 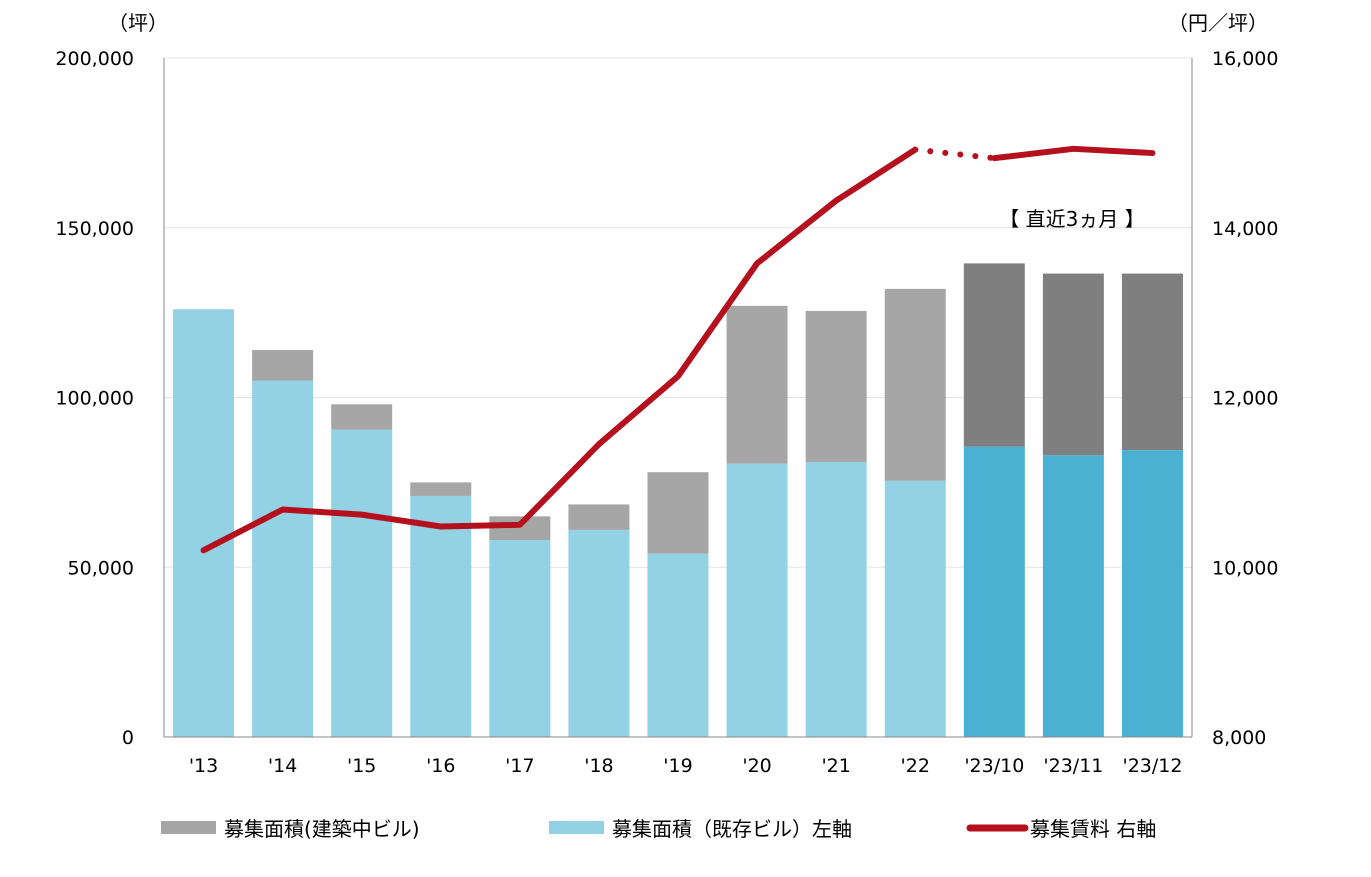 I want to click on left-axis-unit: （坪）, so click(x=138, y=23).